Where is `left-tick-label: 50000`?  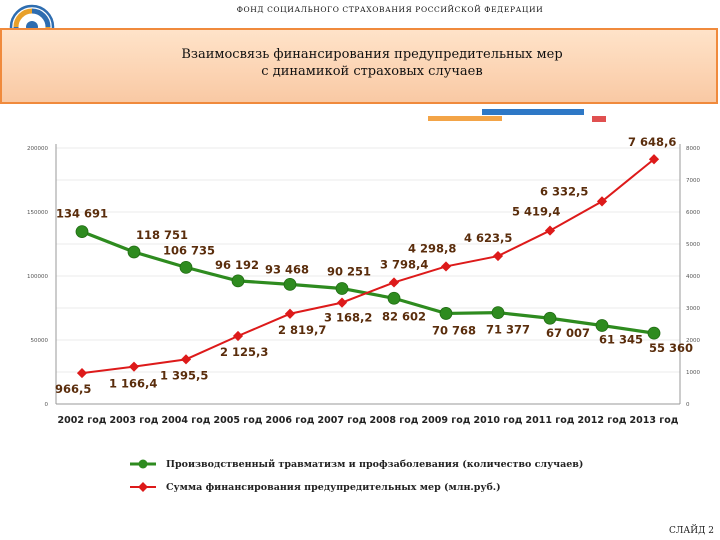
left-tick-label: 50000 is located at coordinates (40, 341).